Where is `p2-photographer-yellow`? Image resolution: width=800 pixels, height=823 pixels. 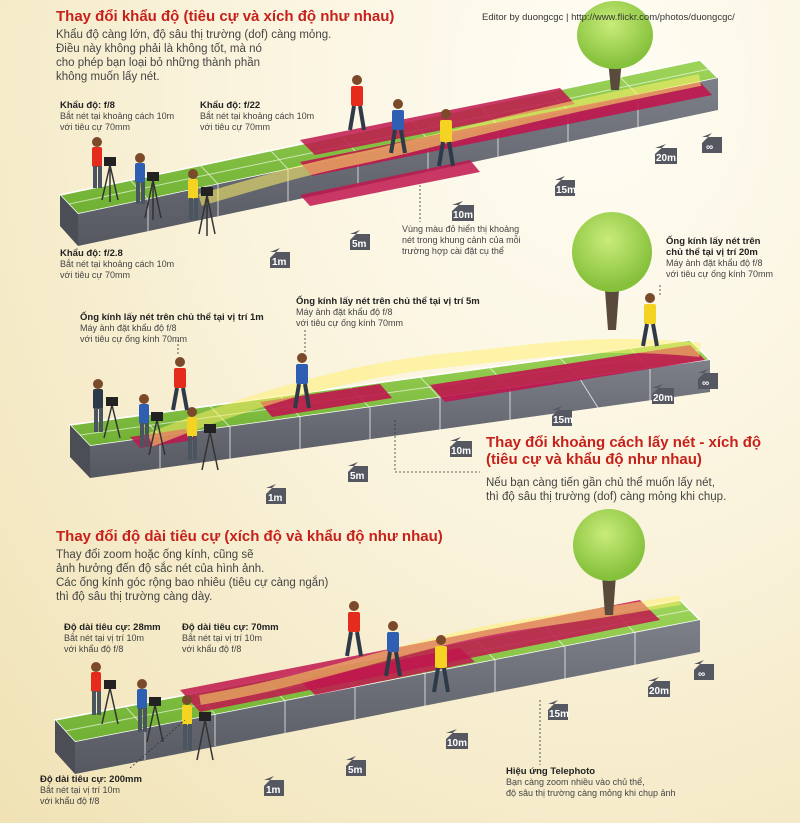 p2-photographer-yellow is located at coordinates (203, 439).